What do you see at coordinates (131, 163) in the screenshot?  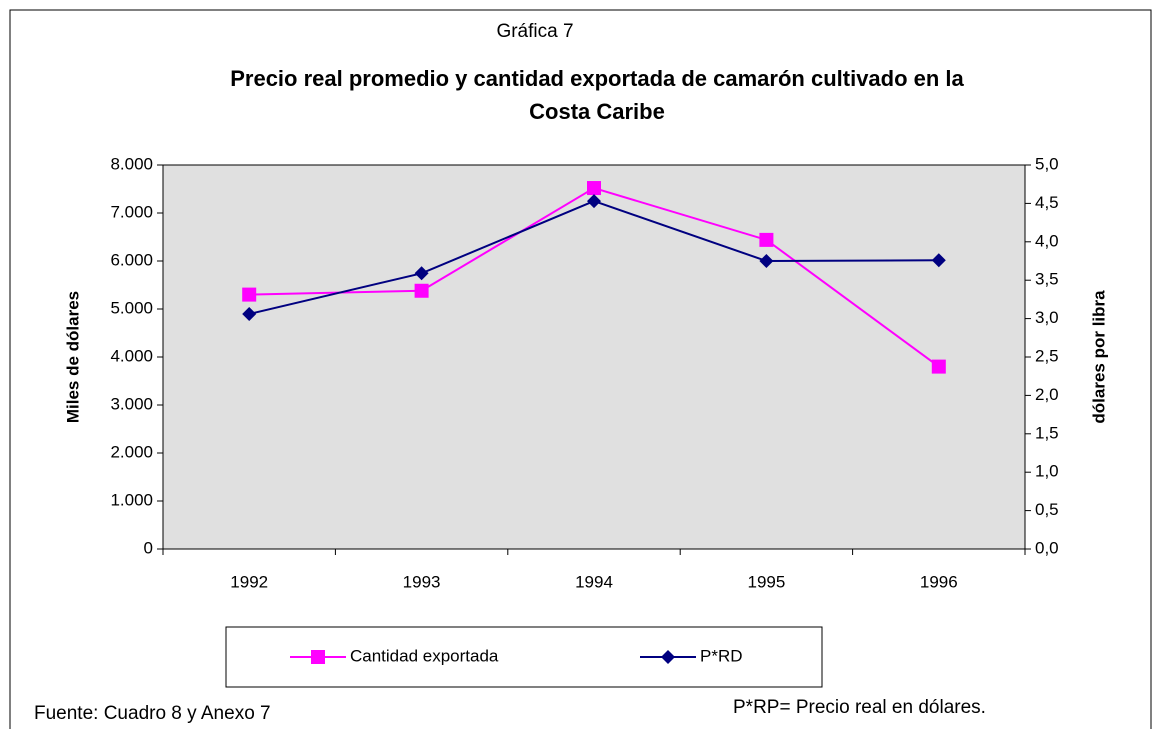 I see `y-tick-label: 8.000` at bounding box center [131, 163].